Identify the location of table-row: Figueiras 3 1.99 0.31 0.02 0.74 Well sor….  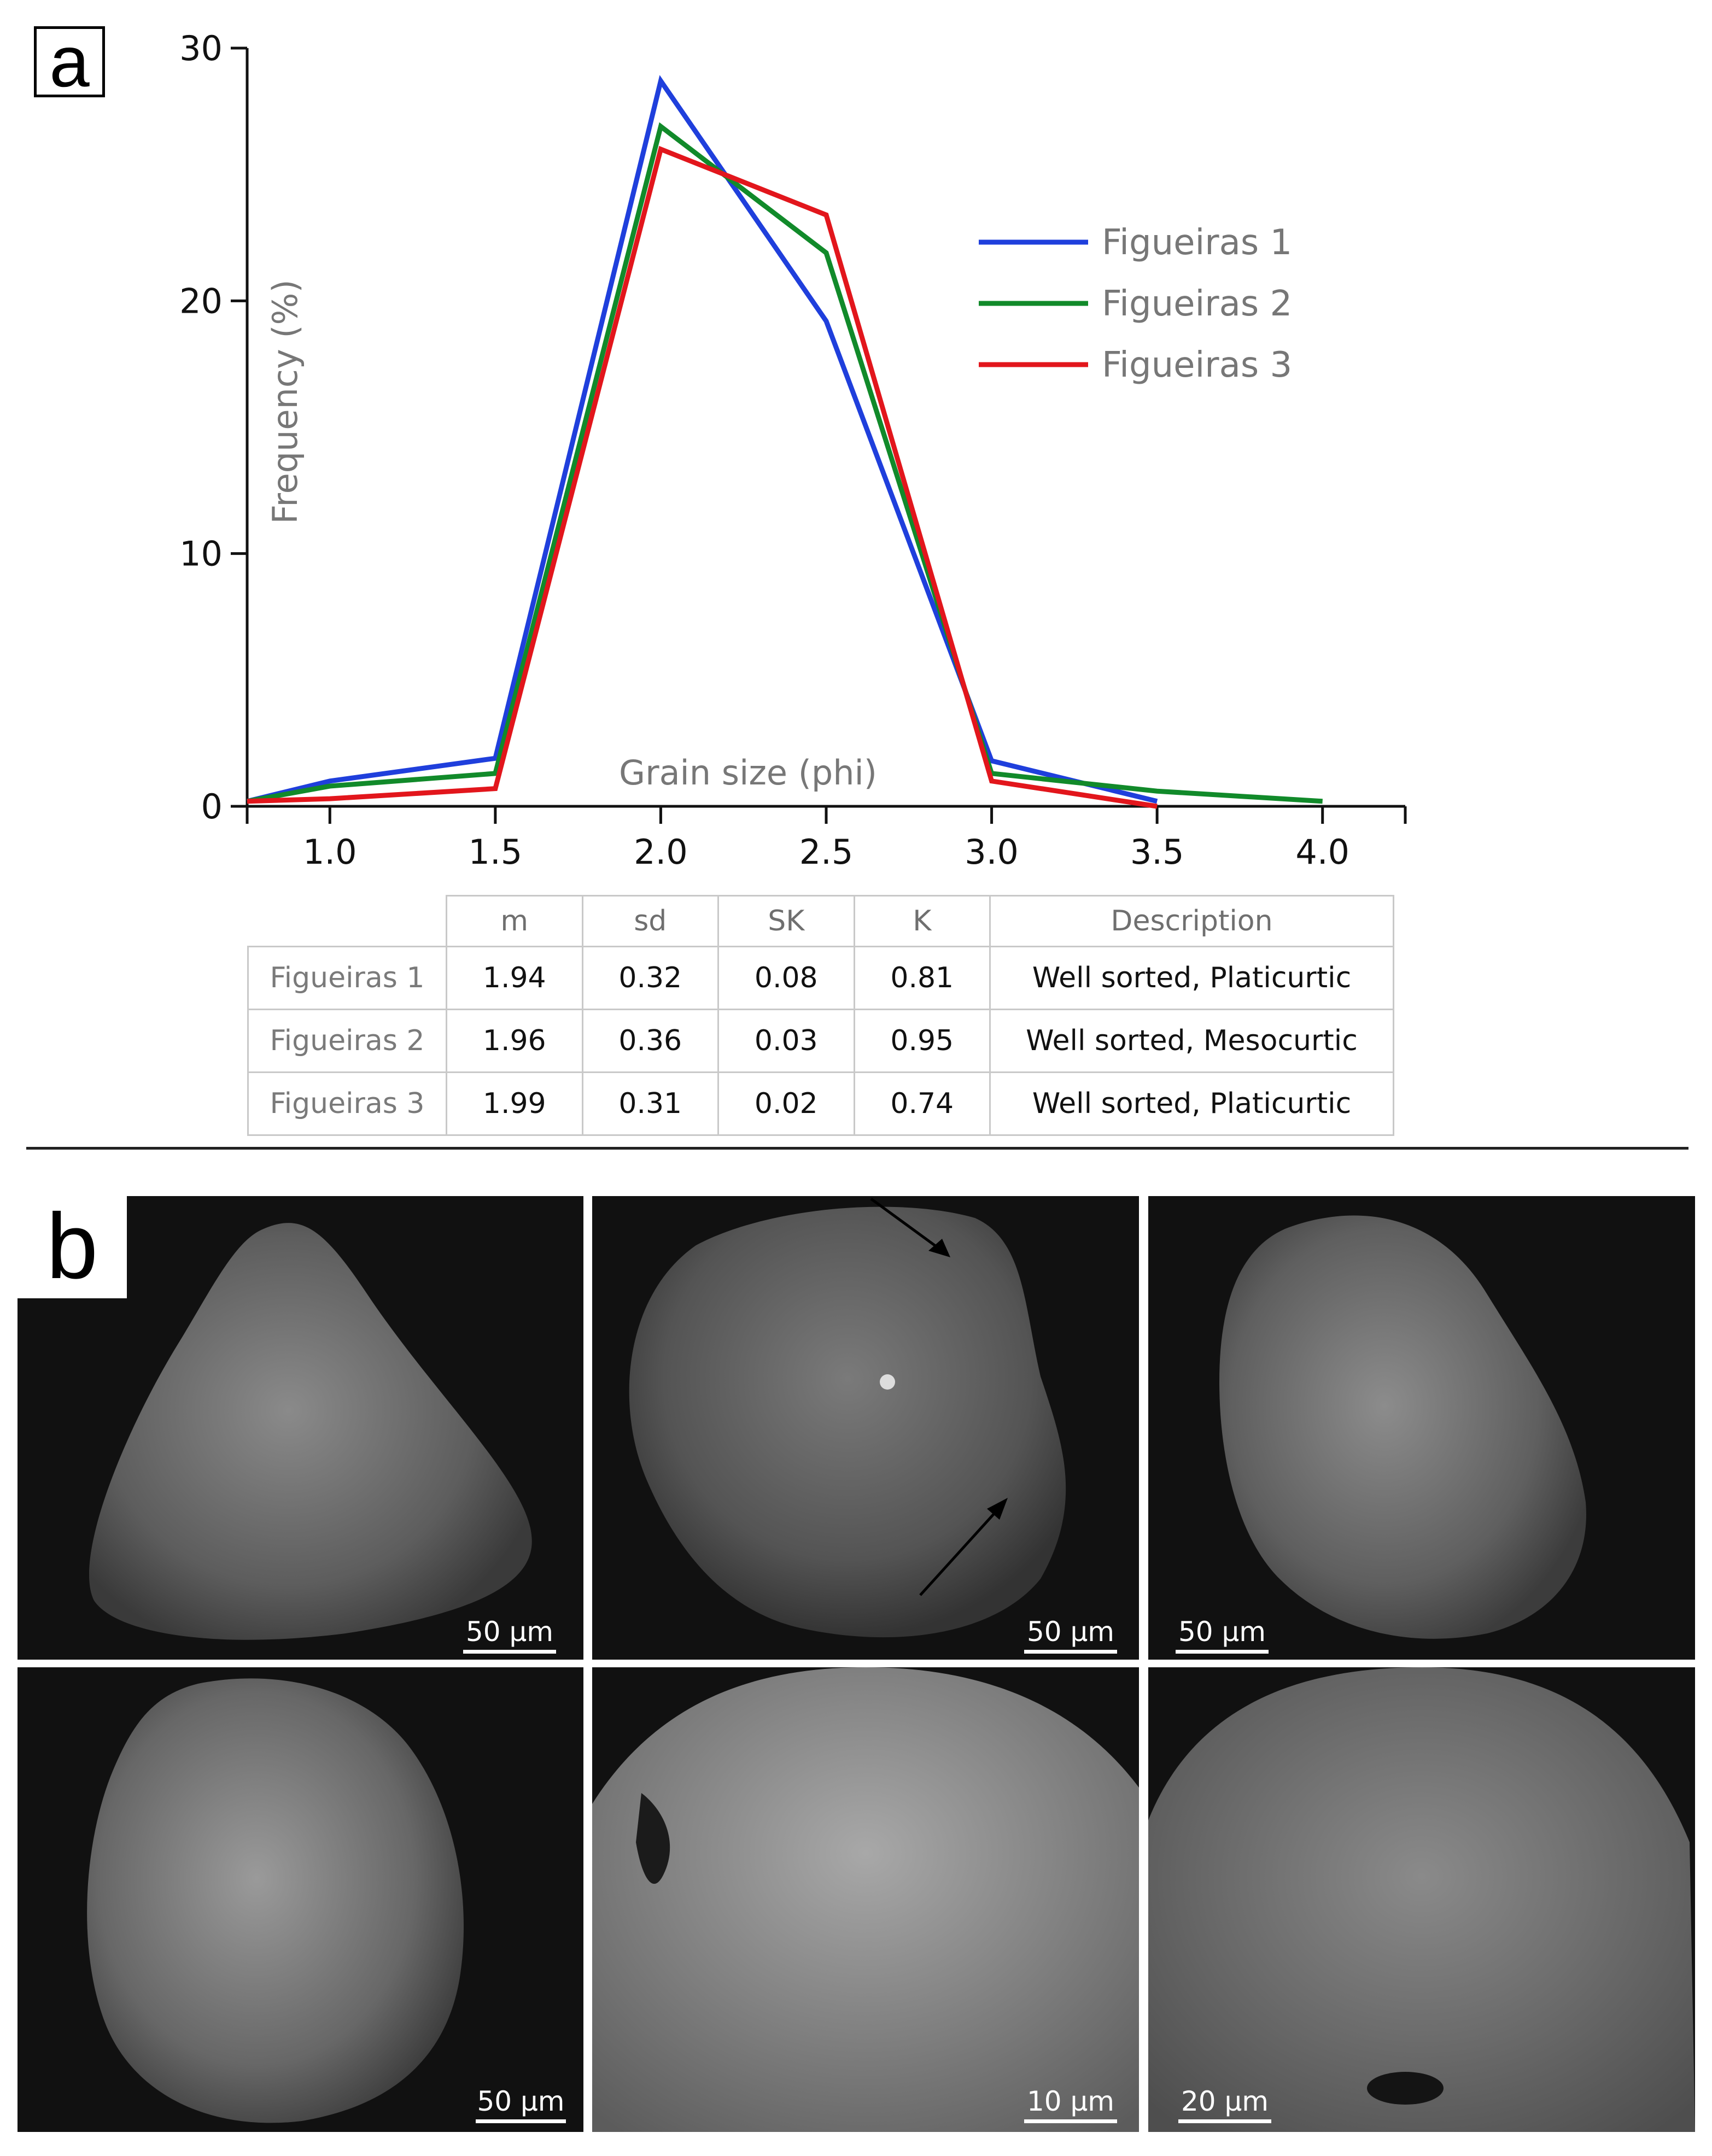
(821, 1103).